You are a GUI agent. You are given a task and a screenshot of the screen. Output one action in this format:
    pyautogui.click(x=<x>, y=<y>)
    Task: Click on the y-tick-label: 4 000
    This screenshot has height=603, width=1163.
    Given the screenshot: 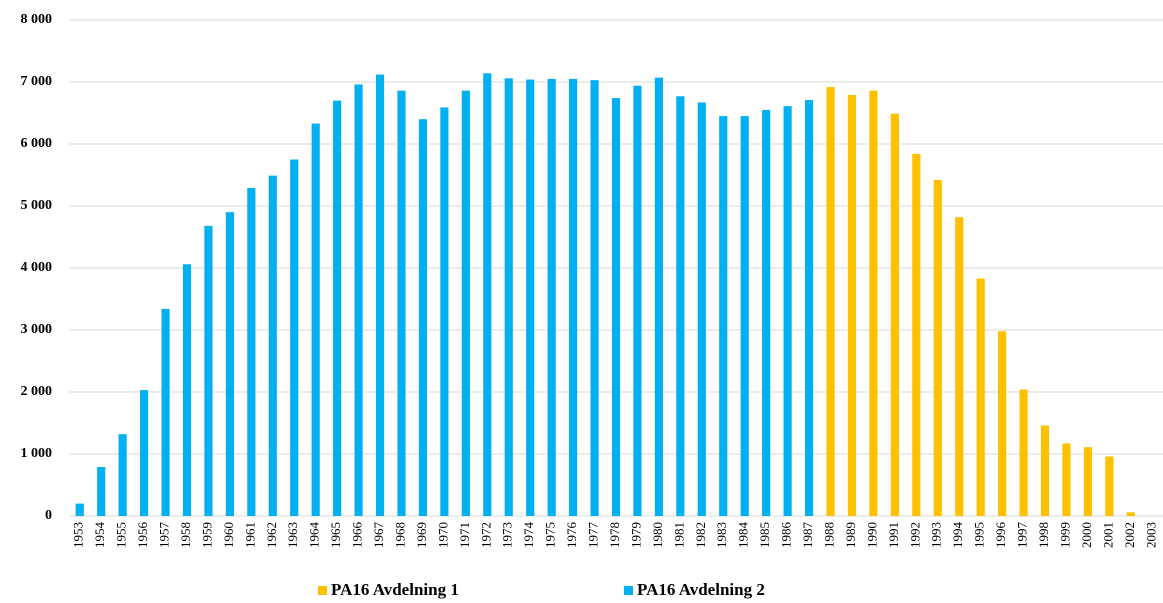 What is the action you would take?
    pyautogui.click(x=37, y=267)
    